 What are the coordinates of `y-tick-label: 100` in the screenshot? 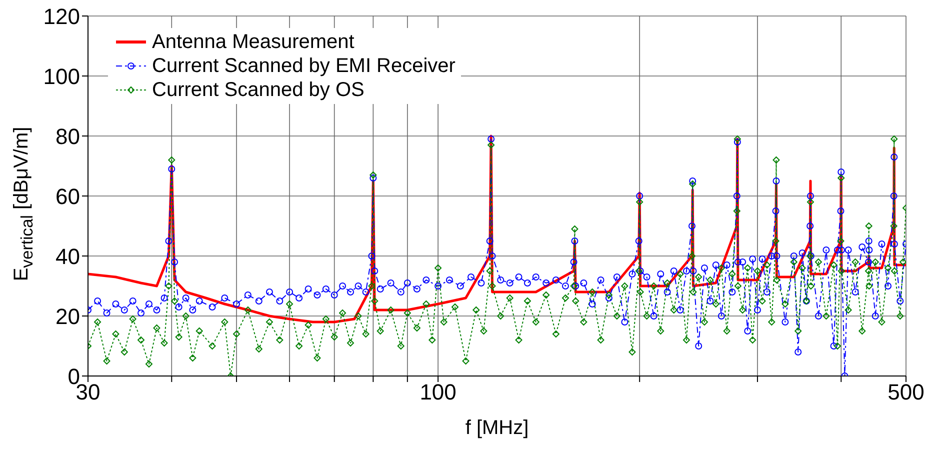 It's located at (61, 76).